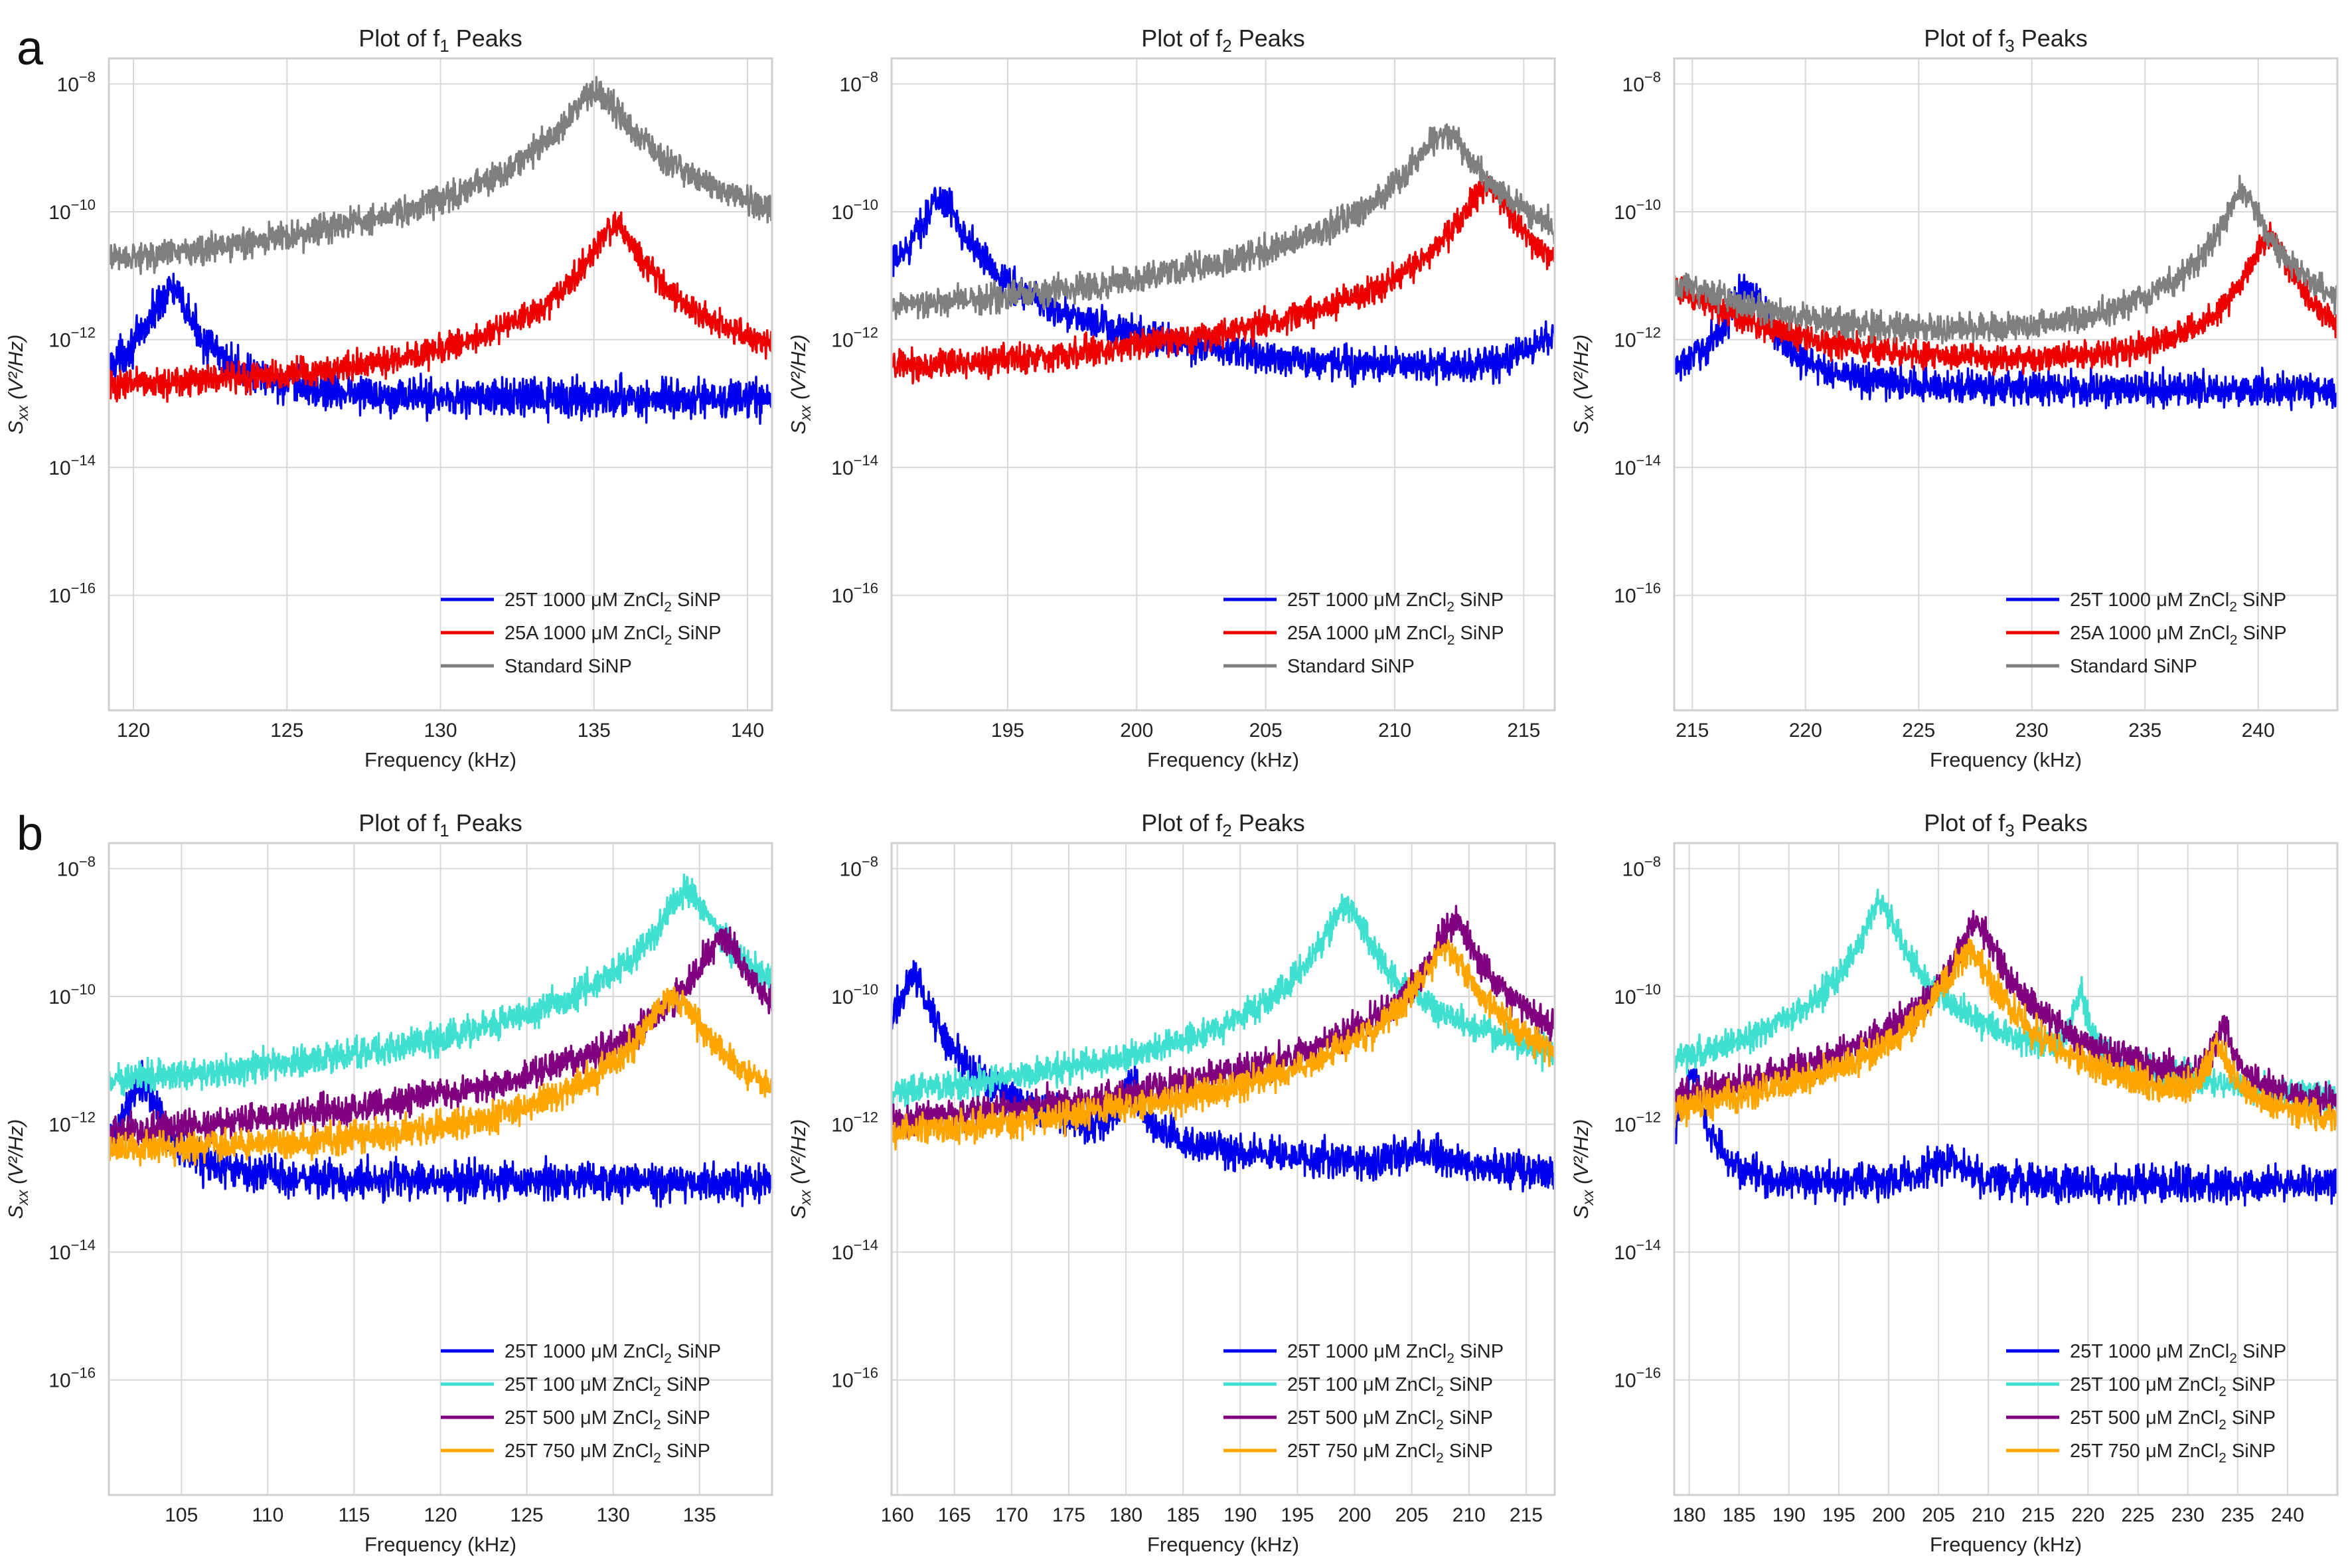  What do you see at coordinates (2145, 731) in the screenshot?
I see `x-tick-label: 235` at bounding box center [2145, 731].